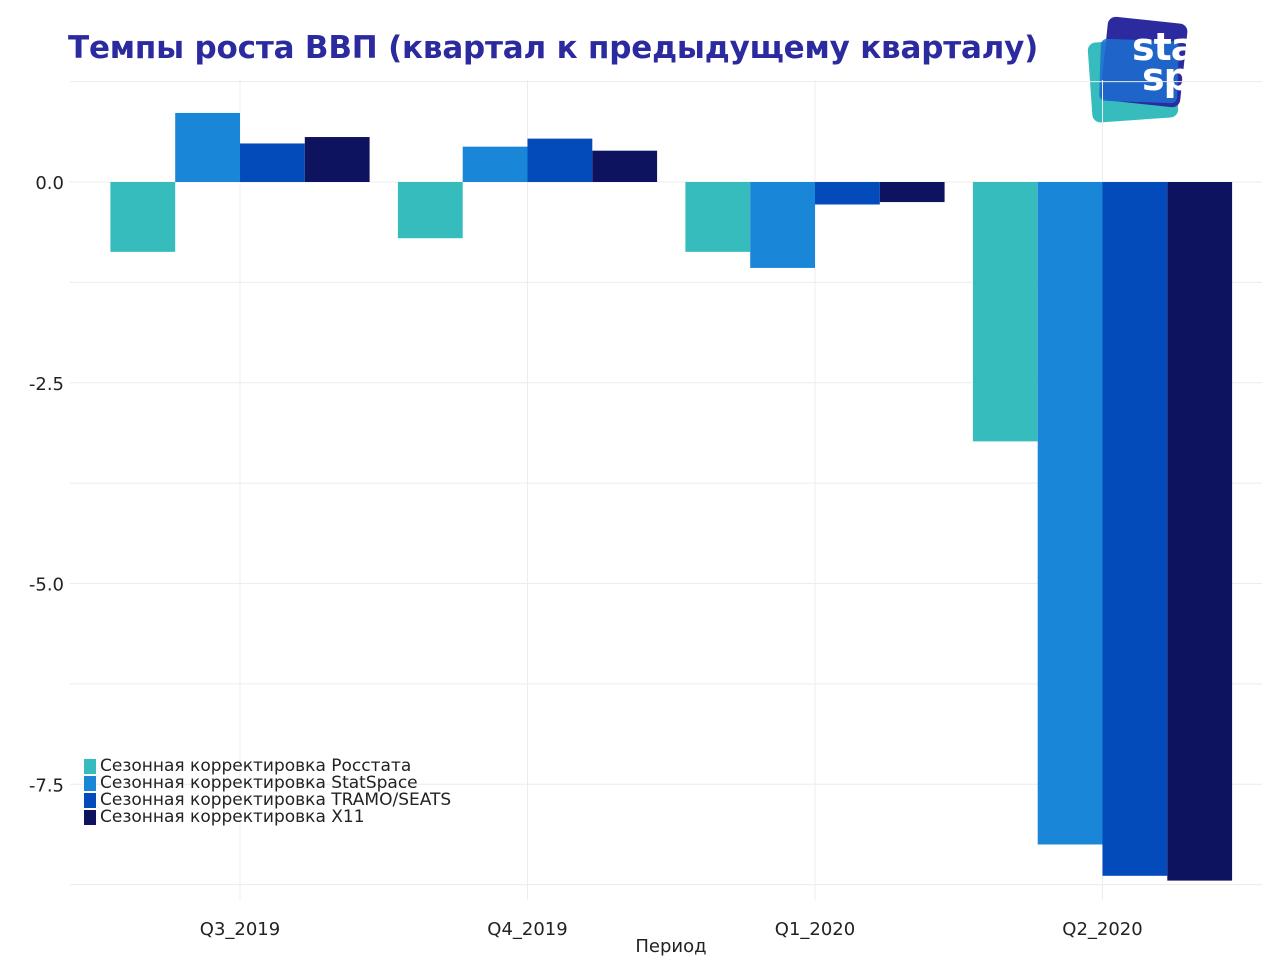 The width and height of the screenshot is (1280, 960). Describe the element at coordinates (46, 585) in the screenshot. I see `y-tick-label: -5.0` at that location.